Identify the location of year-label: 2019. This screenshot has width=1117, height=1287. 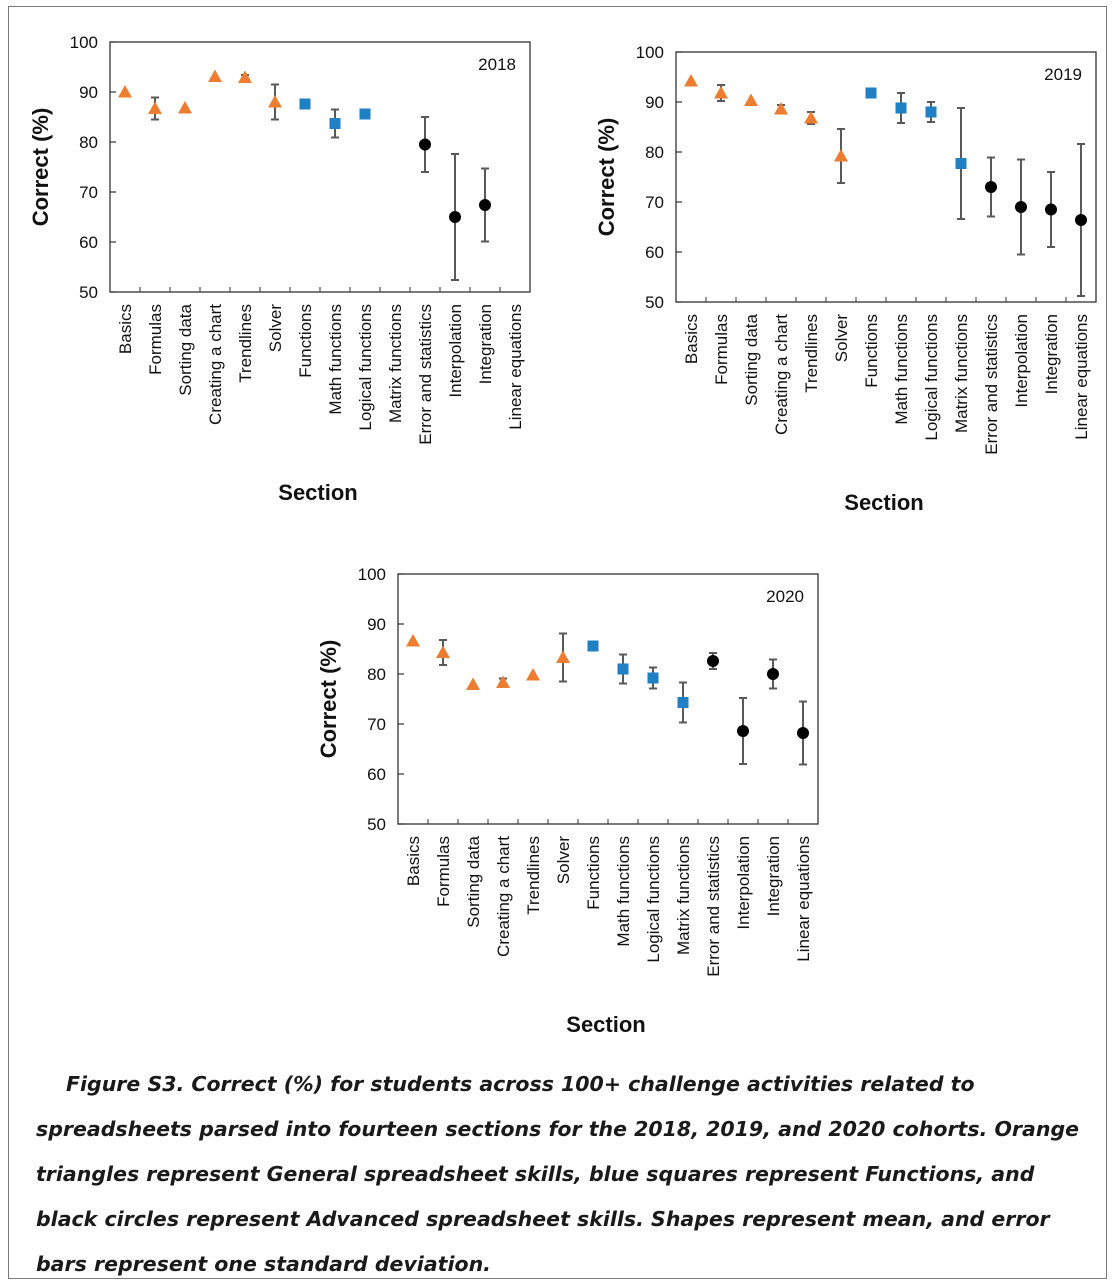
(1063, 74).